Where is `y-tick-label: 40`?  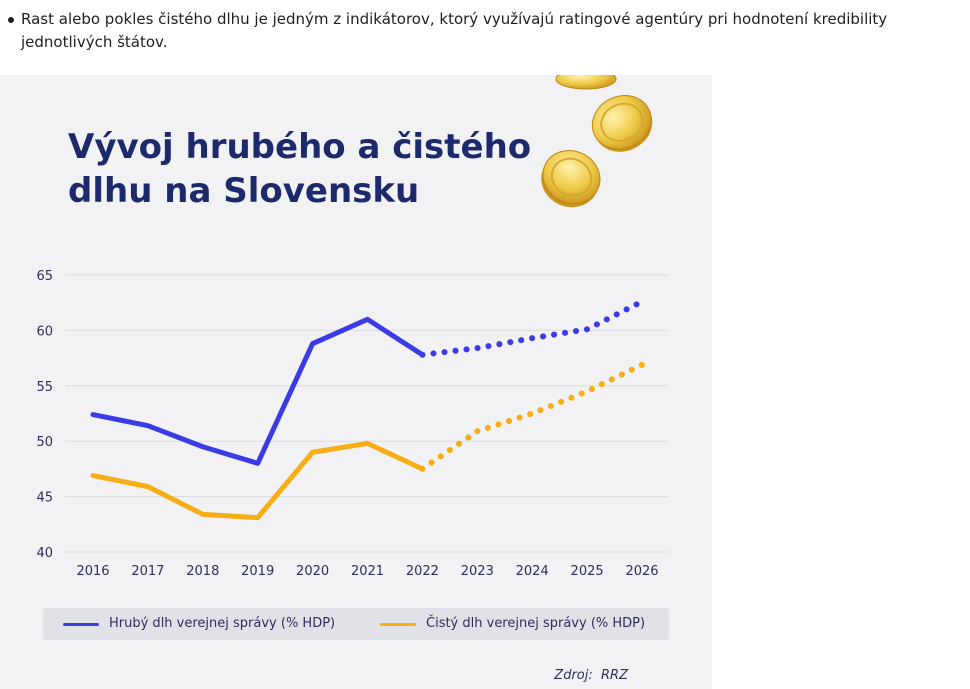
y-tick-label: 40 is located at coordinates (44, 553).